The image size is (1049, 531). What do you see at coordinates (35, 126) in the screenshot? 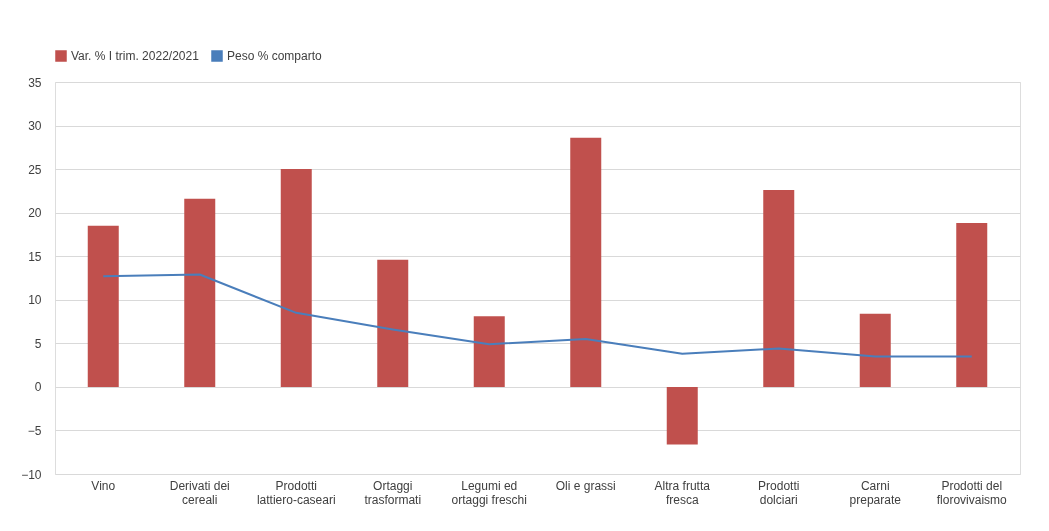
I see `y-tick-label: 30` at bounding box center [35, 126].